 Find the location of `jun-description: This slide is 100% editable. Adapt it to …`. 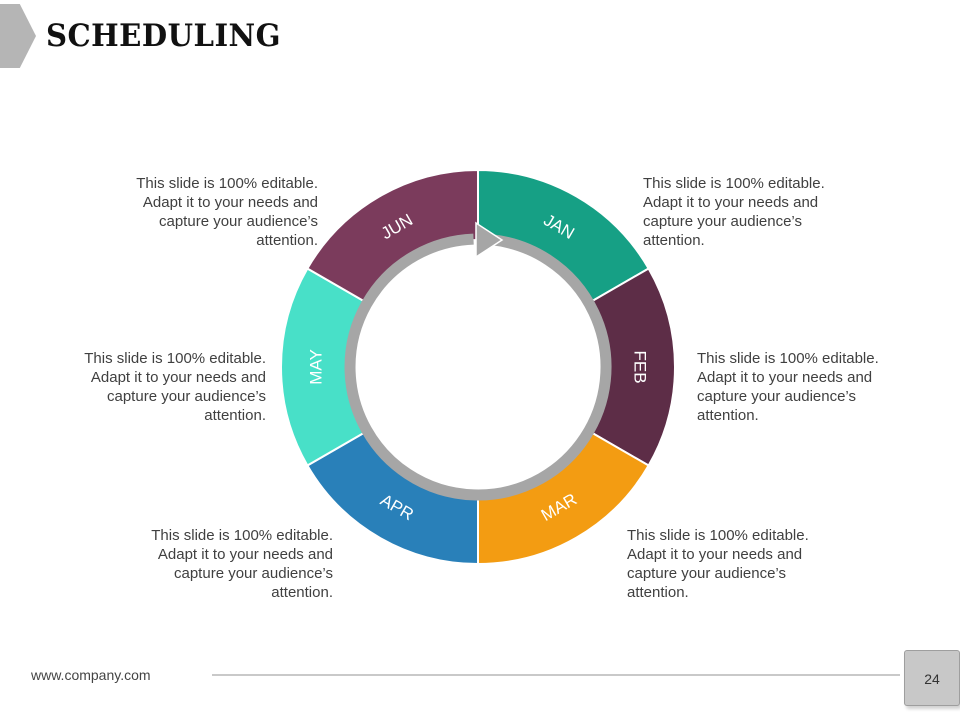

jun-description: This slide is 100% editable. Adapt it to … is located at coordinates (227, 212).